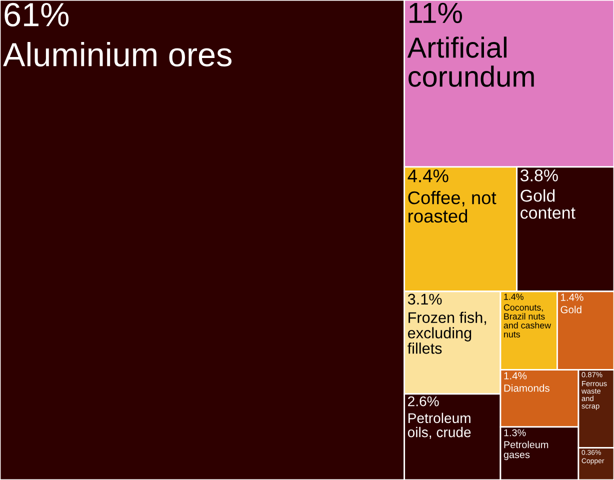 The image size is (614, 480). I want to click on category-label: Gold content, so click(548, 204).